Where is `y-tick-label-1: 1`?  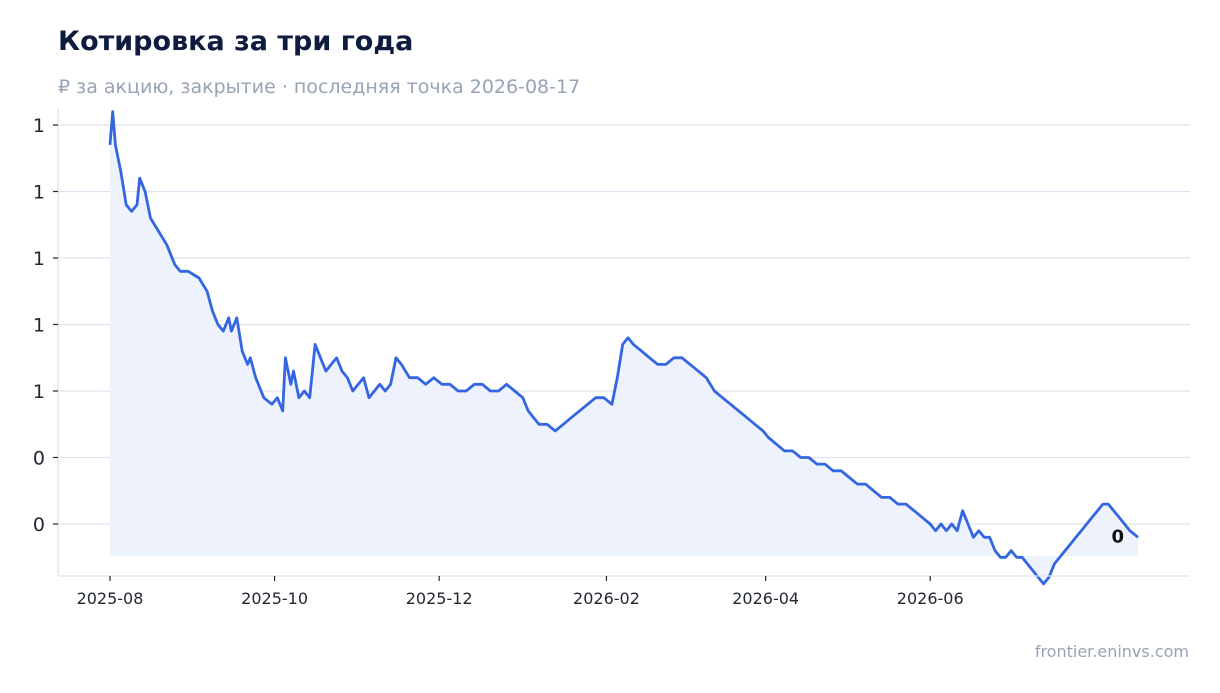
y-tick-label-1: 1 is located at coordinates (39, 193).